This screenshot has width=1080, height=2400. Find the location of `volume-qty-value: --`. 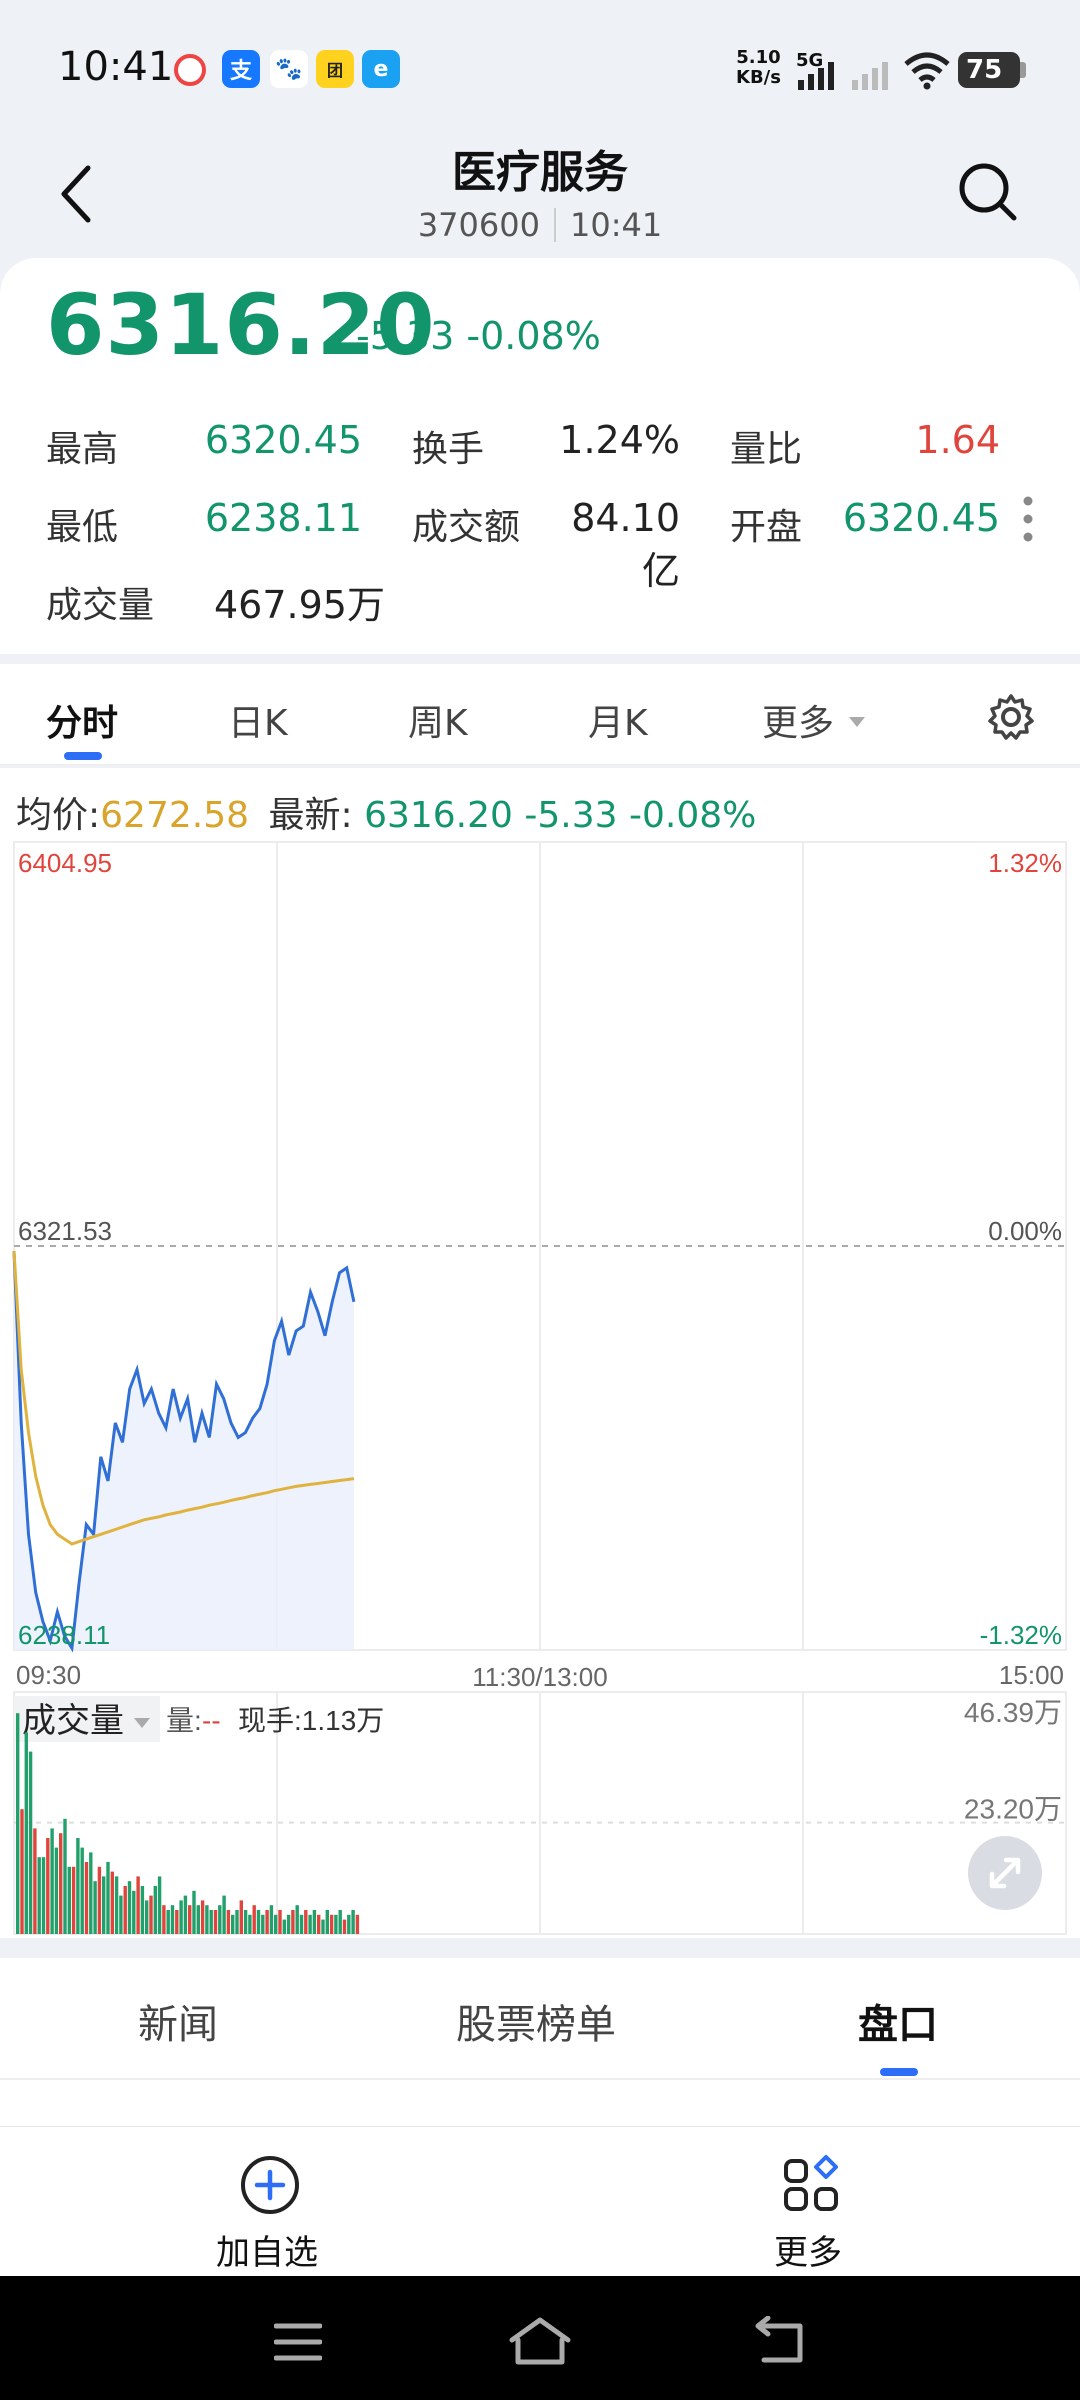

volume-qty-value: -- is located at coordinates (211, 1720).